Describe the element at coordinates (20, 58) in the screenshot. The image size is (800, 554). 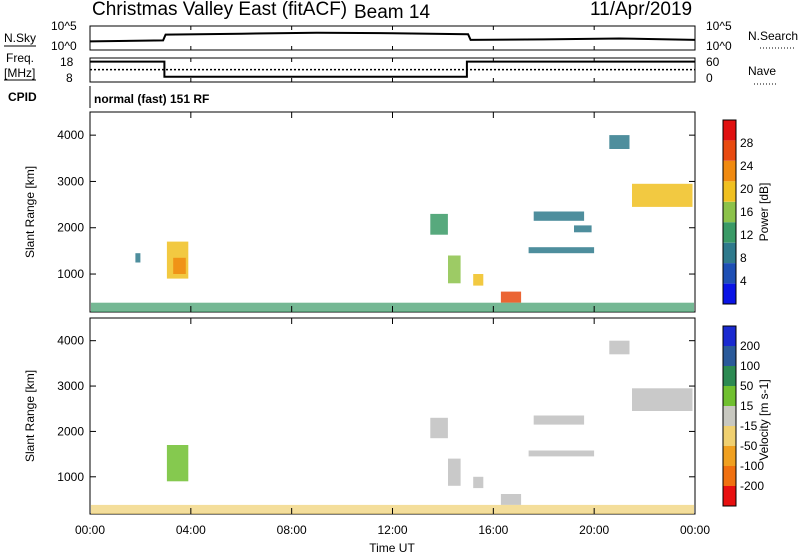
I see `freq-label-line1: Freq.` at that location.